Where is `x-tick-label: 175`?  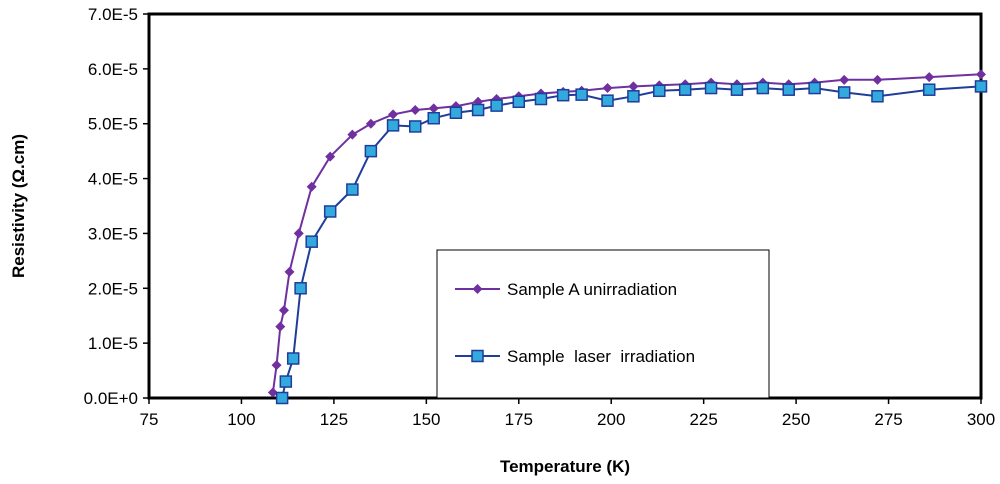 x-tick-label: 175 is located at coordinates (519, 419).